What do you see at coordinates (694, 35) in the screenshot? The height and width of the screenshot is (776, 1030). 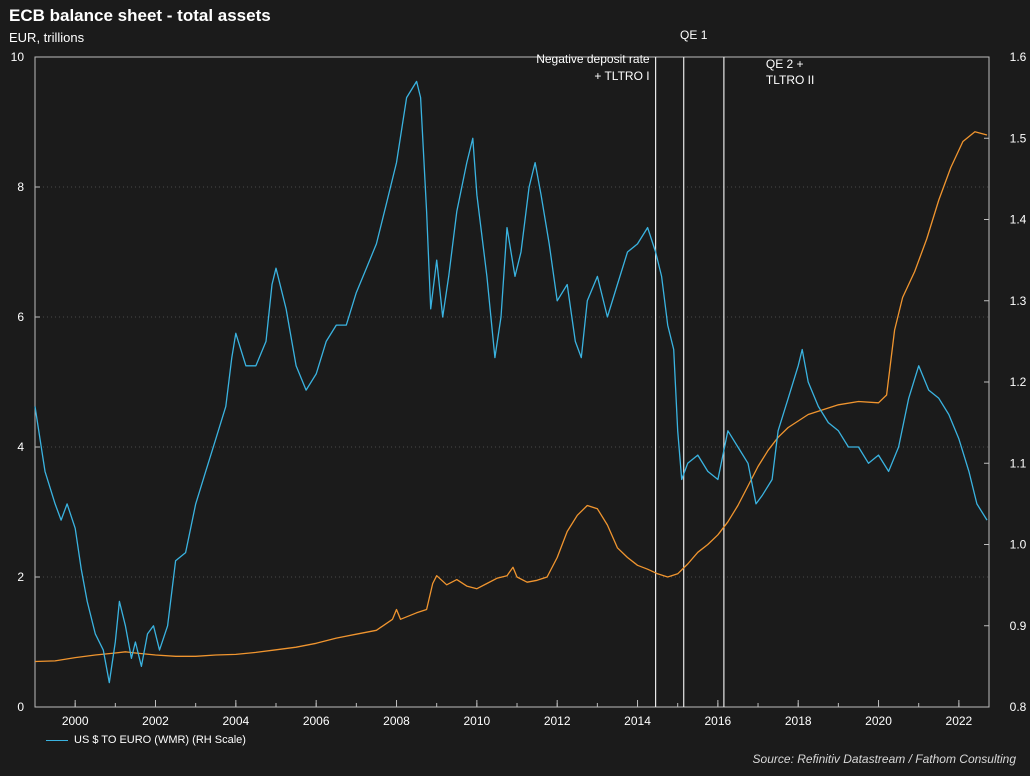 I see `event-label: QE 1` at bounding box center [694, 35].